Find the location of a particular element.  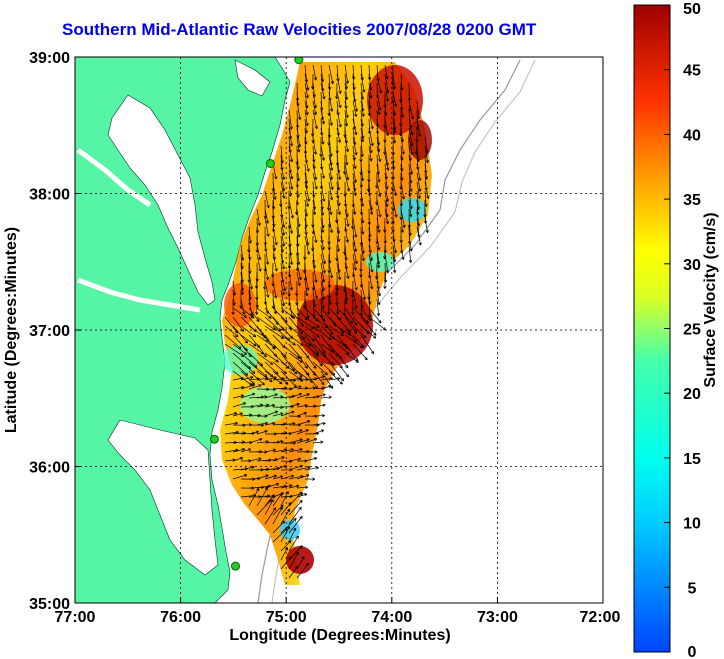

y-axis-label: Latitude (Degrees:Minutes) is located at coordinates (11, 330).